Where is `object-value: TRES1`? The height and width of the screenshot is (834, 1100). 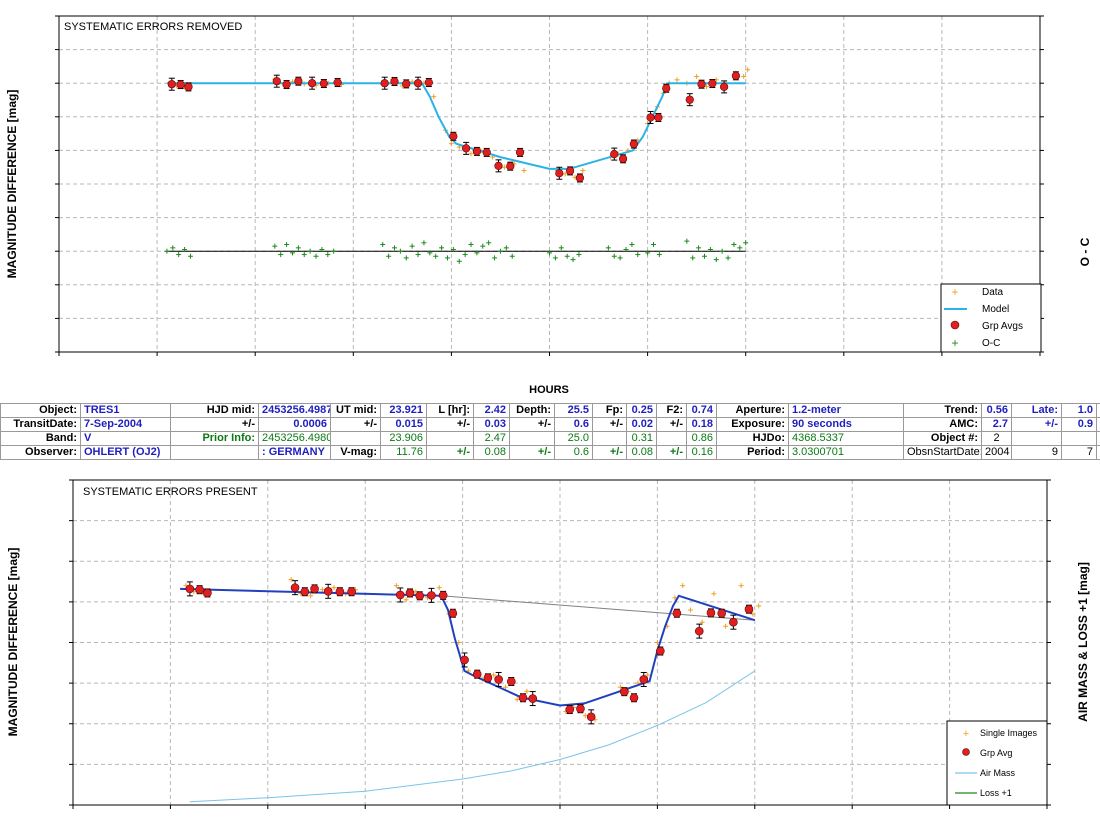 object-value: TRES1 is located at coordinates (125, 410).